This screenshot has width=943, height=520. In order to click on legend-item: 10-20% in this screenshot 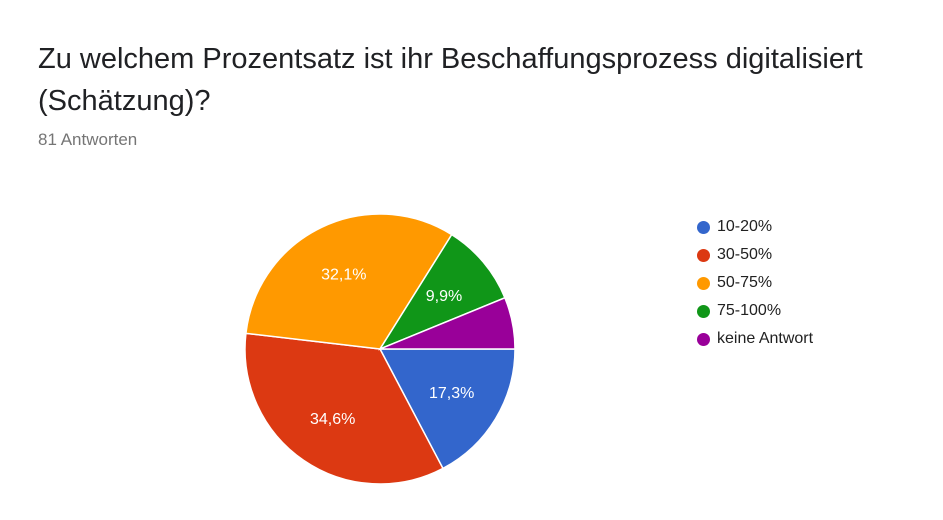, I will do `click(755, 227)`.